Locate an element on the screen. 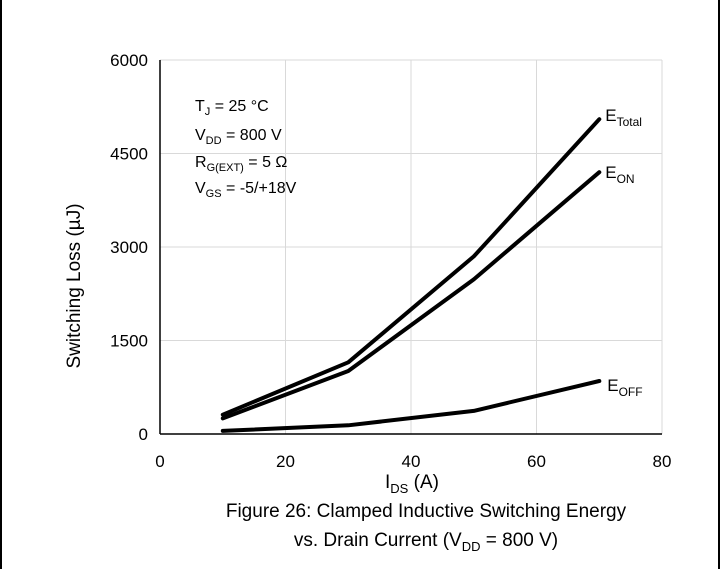 The image size is (720, 569). y-tick-labels: 0 1500 3000 4500 6000 is located at coordinates (129, 247).